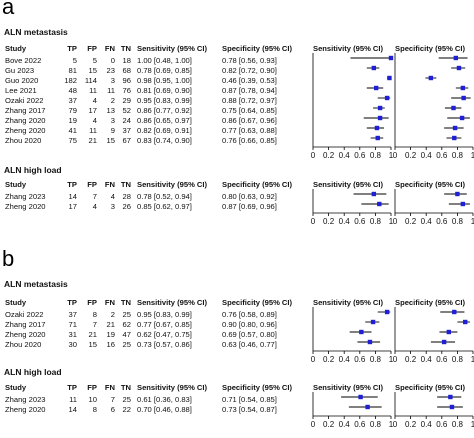 The width and height of the screenshot is (474, 438). I want to click on cell-study: Guo 2020, so click(22, 80).